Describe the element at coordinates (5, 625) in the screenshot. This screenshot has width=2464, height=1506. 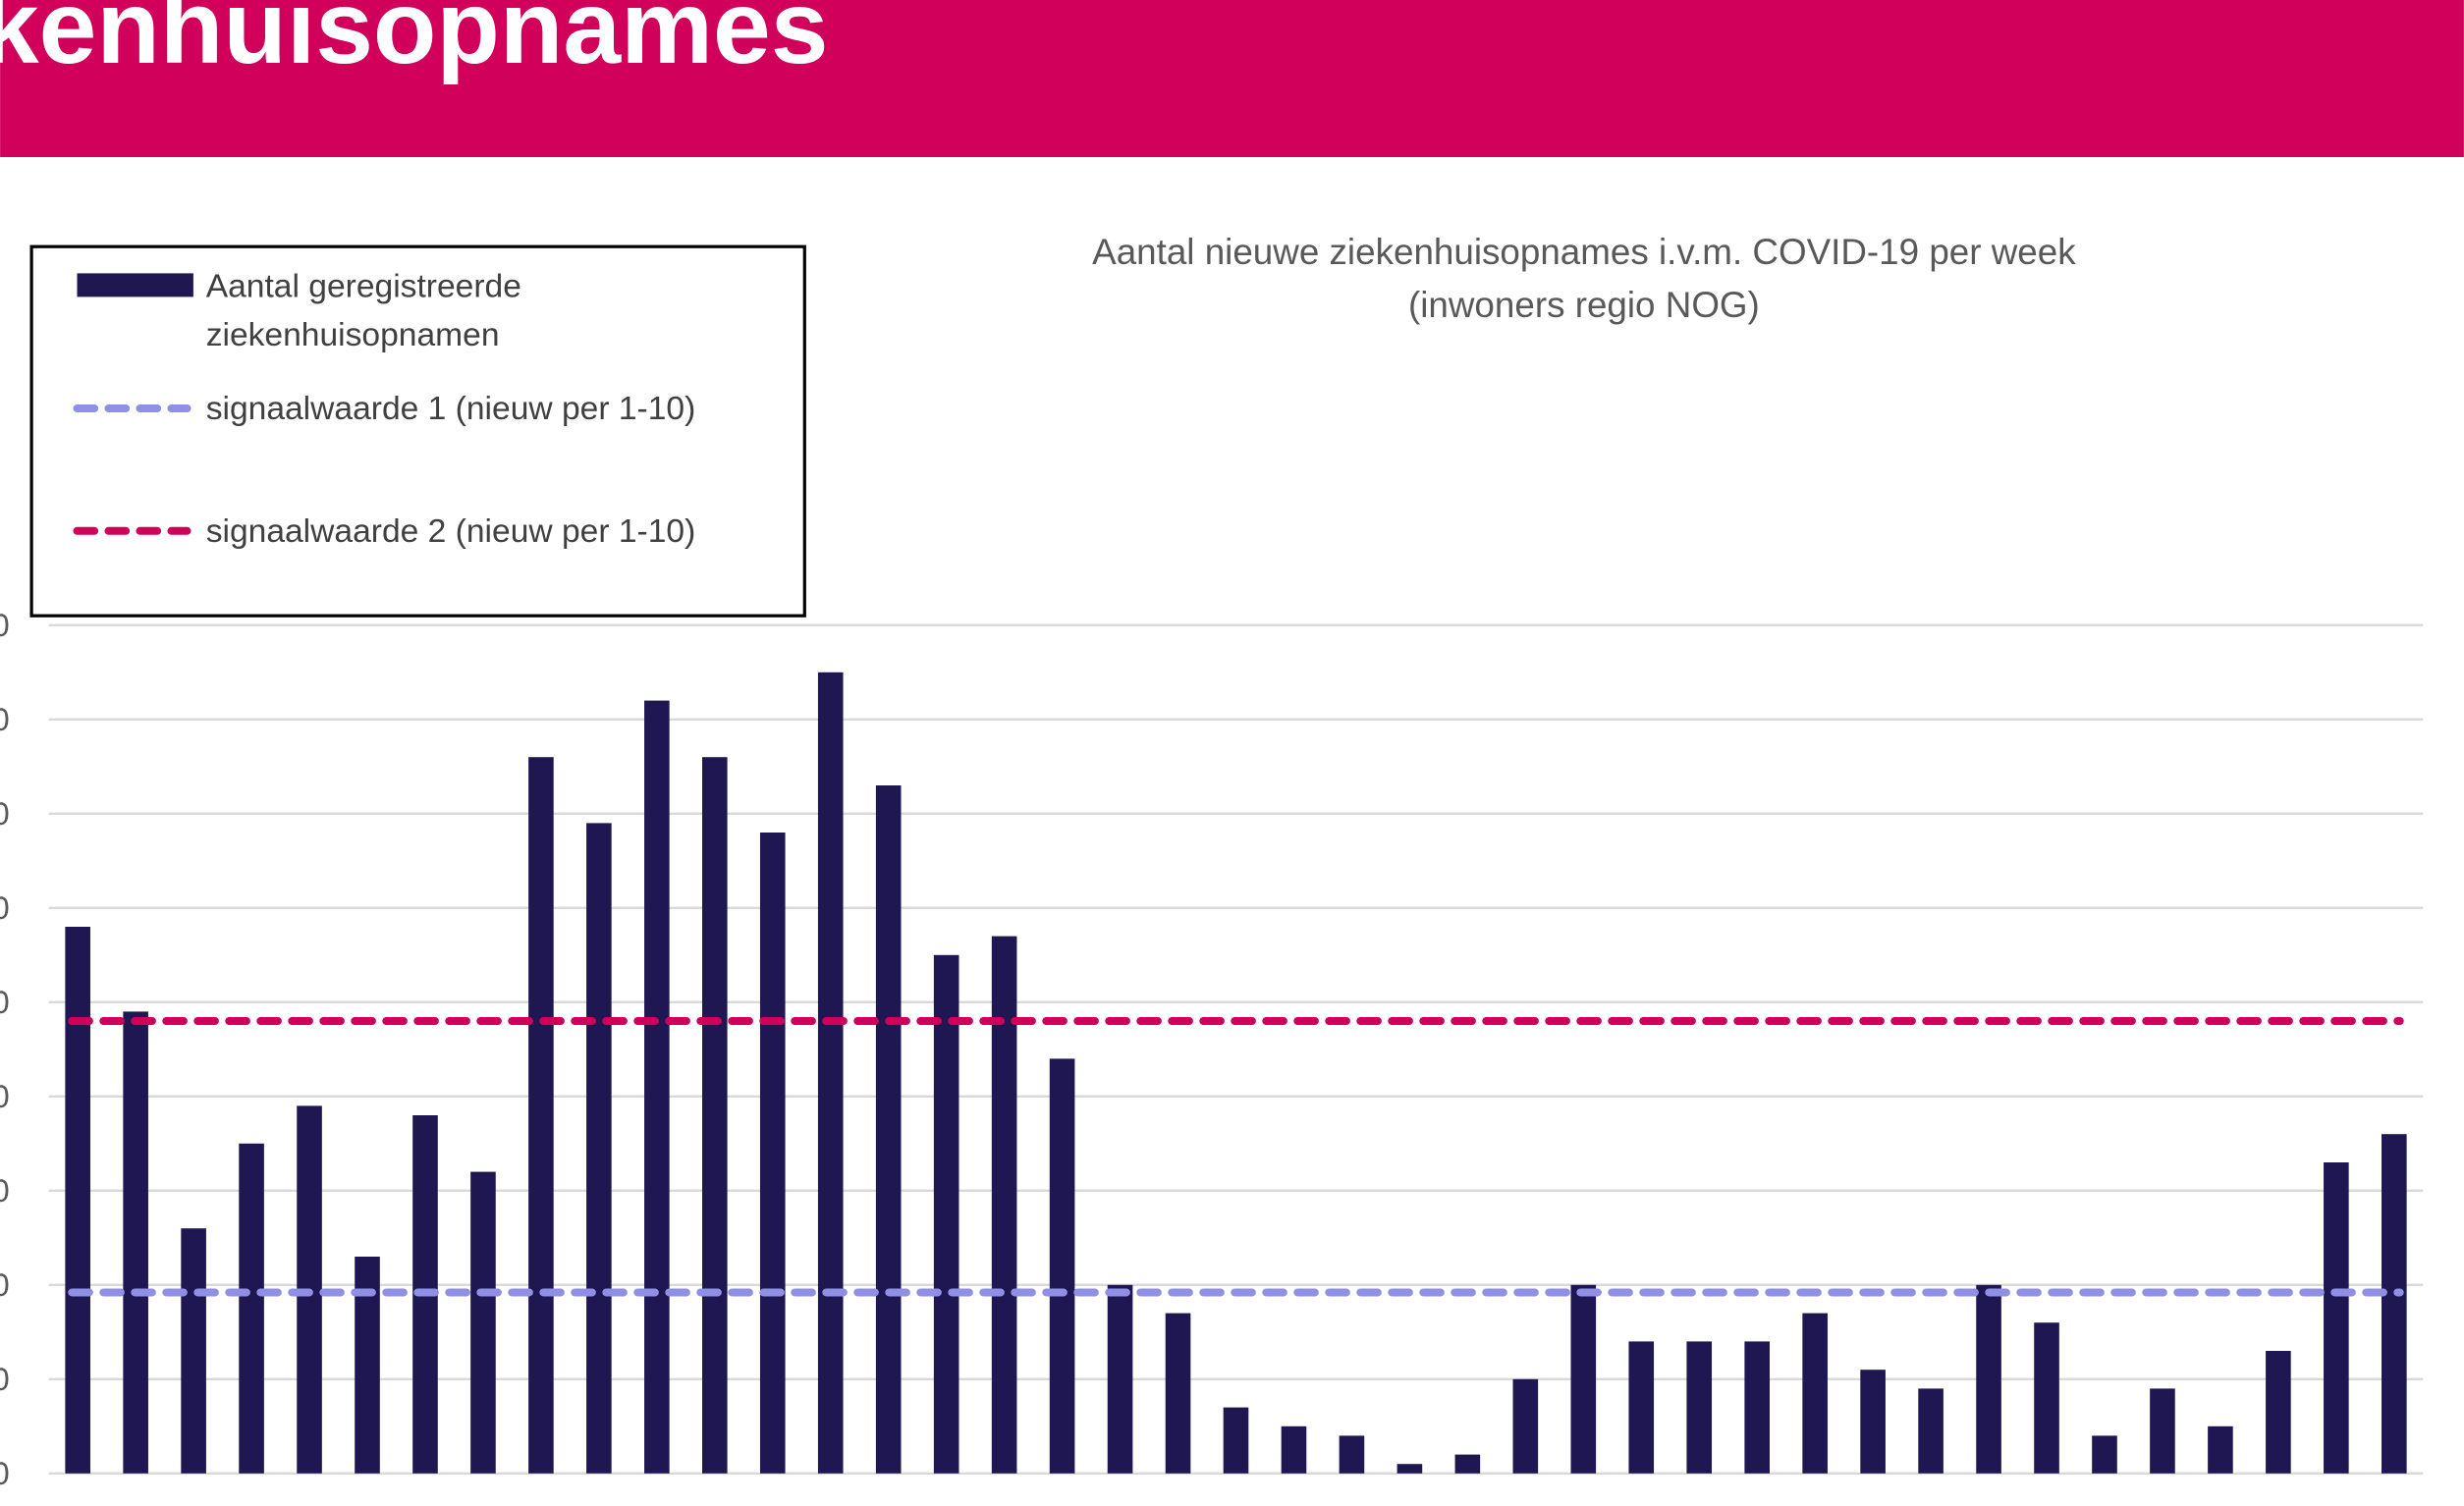
I see `y-tick-label: 90` at that location.